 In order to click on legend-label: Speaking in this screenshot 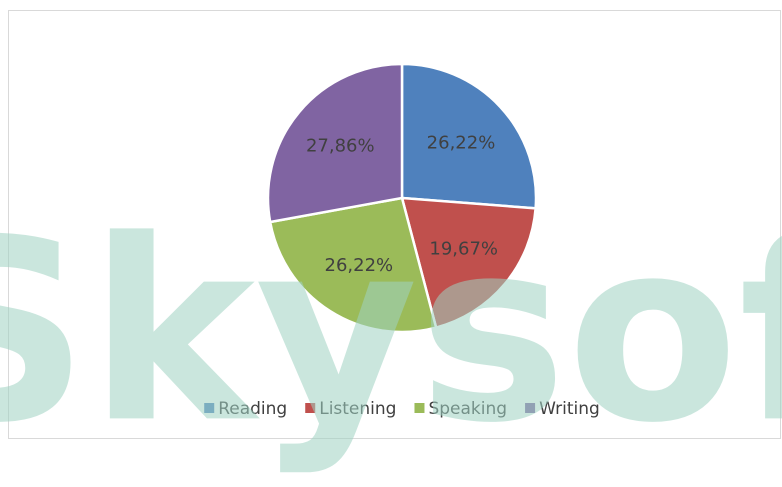, I will do `click(467, 409)`.